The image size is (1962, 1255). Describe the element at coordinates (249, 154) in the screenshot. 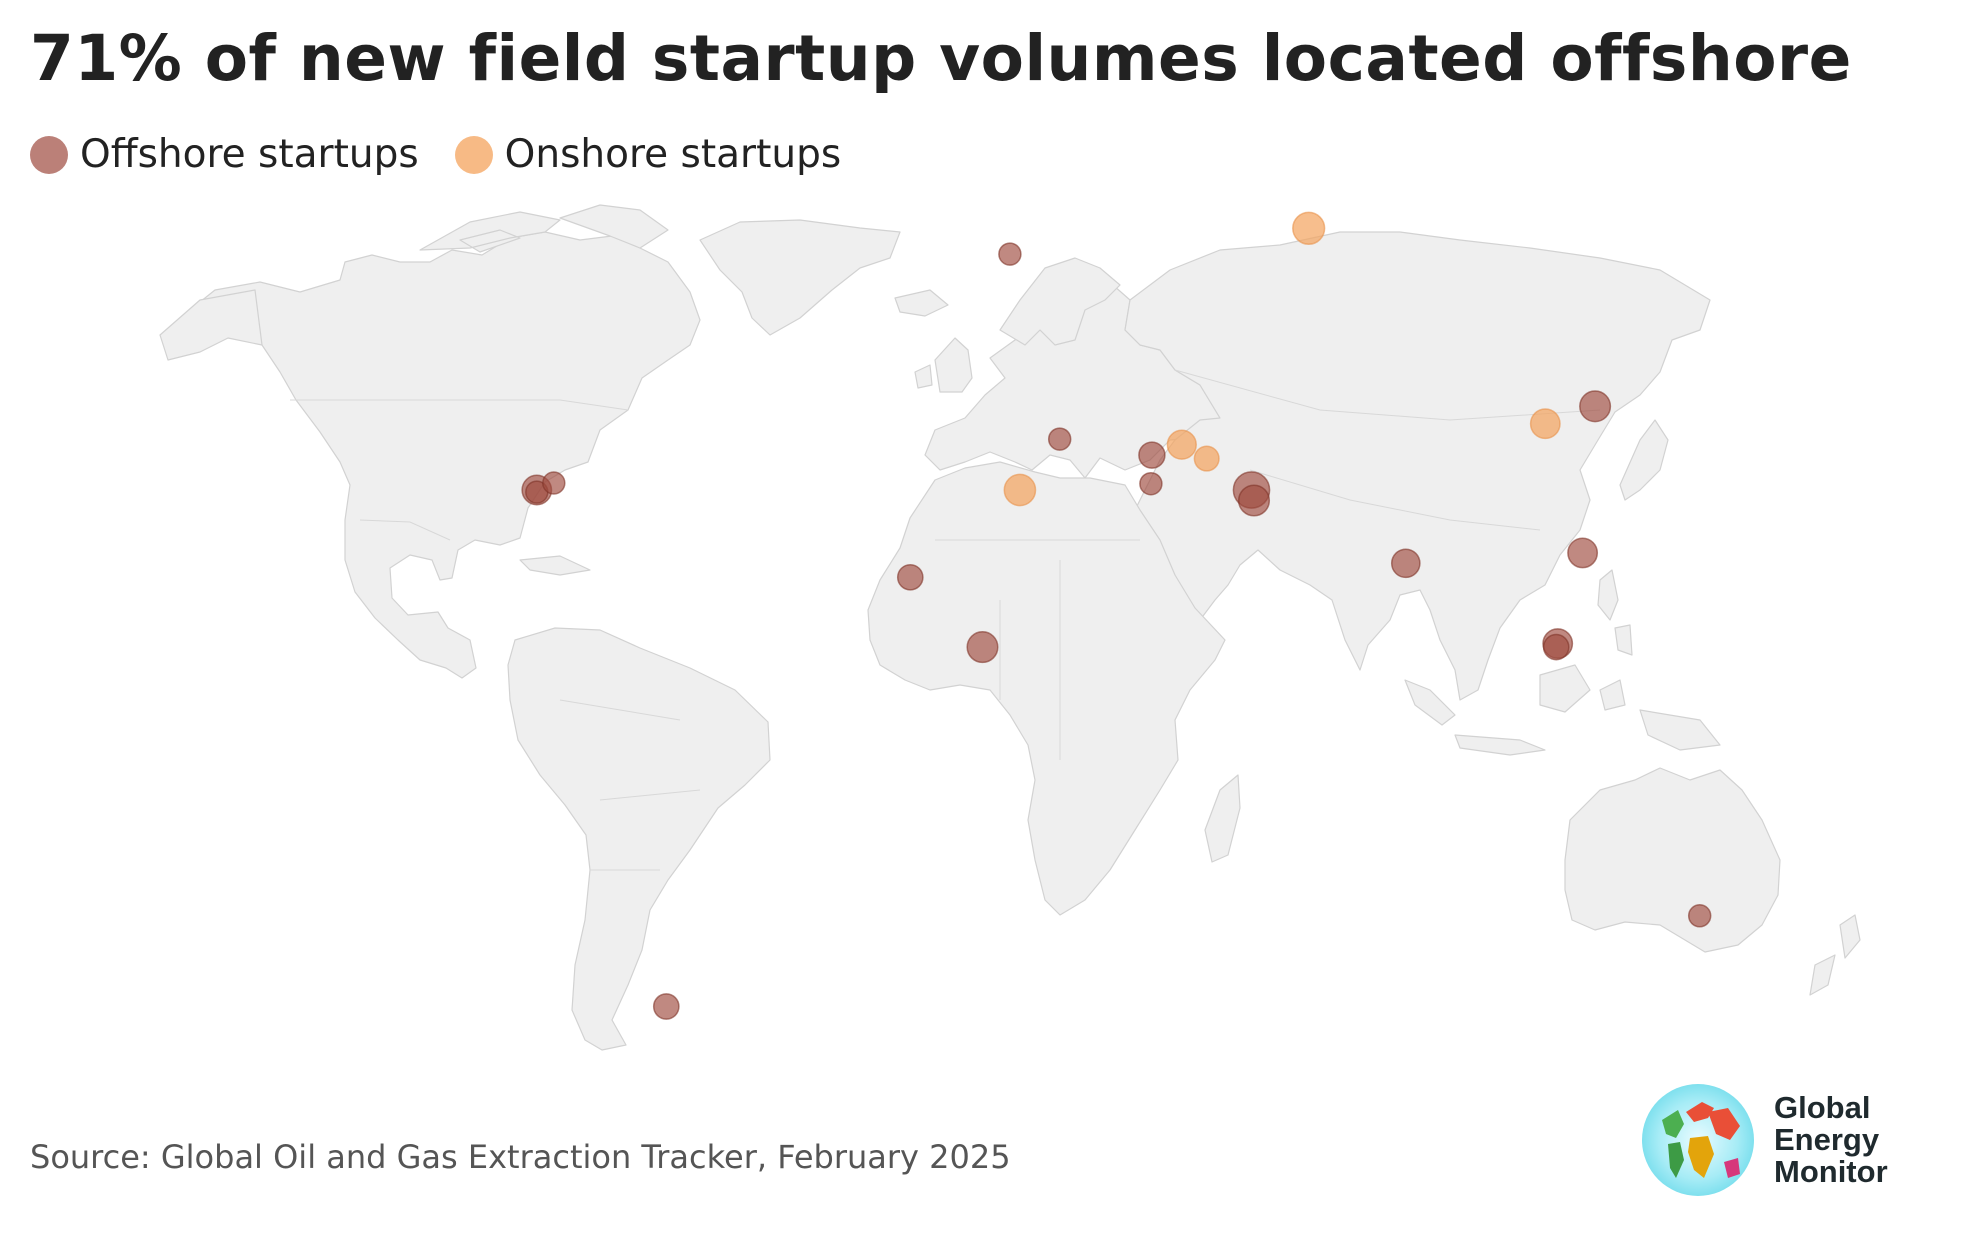

I see `legend-label-offshore: Offshore startups` at that location.